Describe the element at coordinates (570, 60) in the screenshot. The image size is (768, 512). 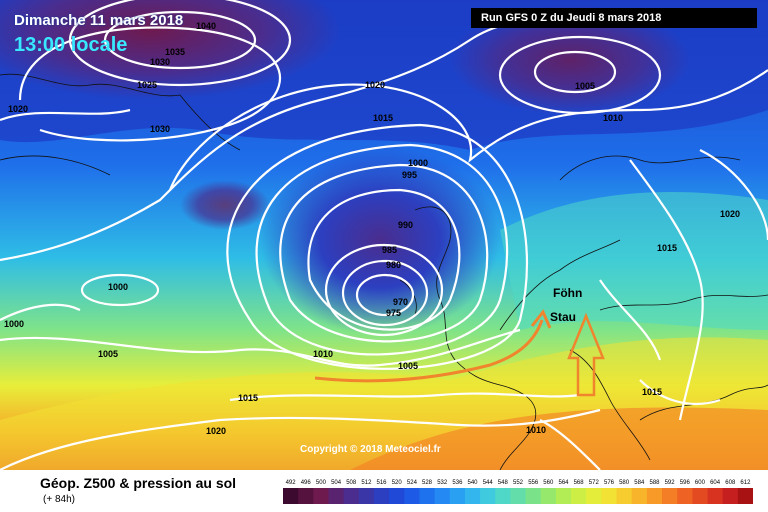
I see `z500-low-topright` at that location.